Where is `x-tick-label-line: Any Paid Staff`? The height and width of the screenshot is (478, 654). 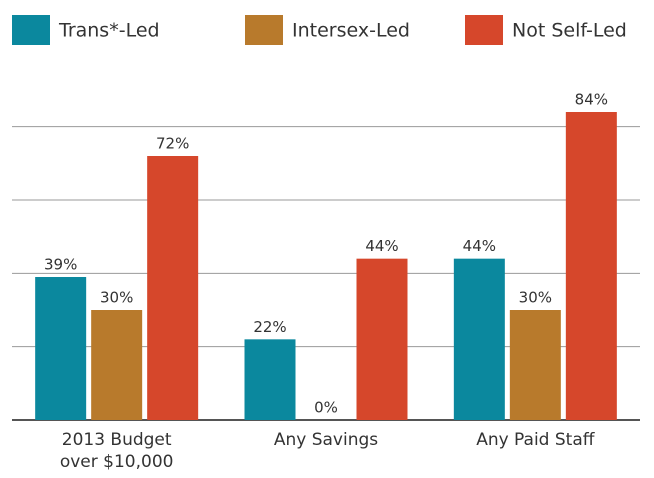 x-tick-label-line: Any Paid Staff is located at coordinates (536, 440).